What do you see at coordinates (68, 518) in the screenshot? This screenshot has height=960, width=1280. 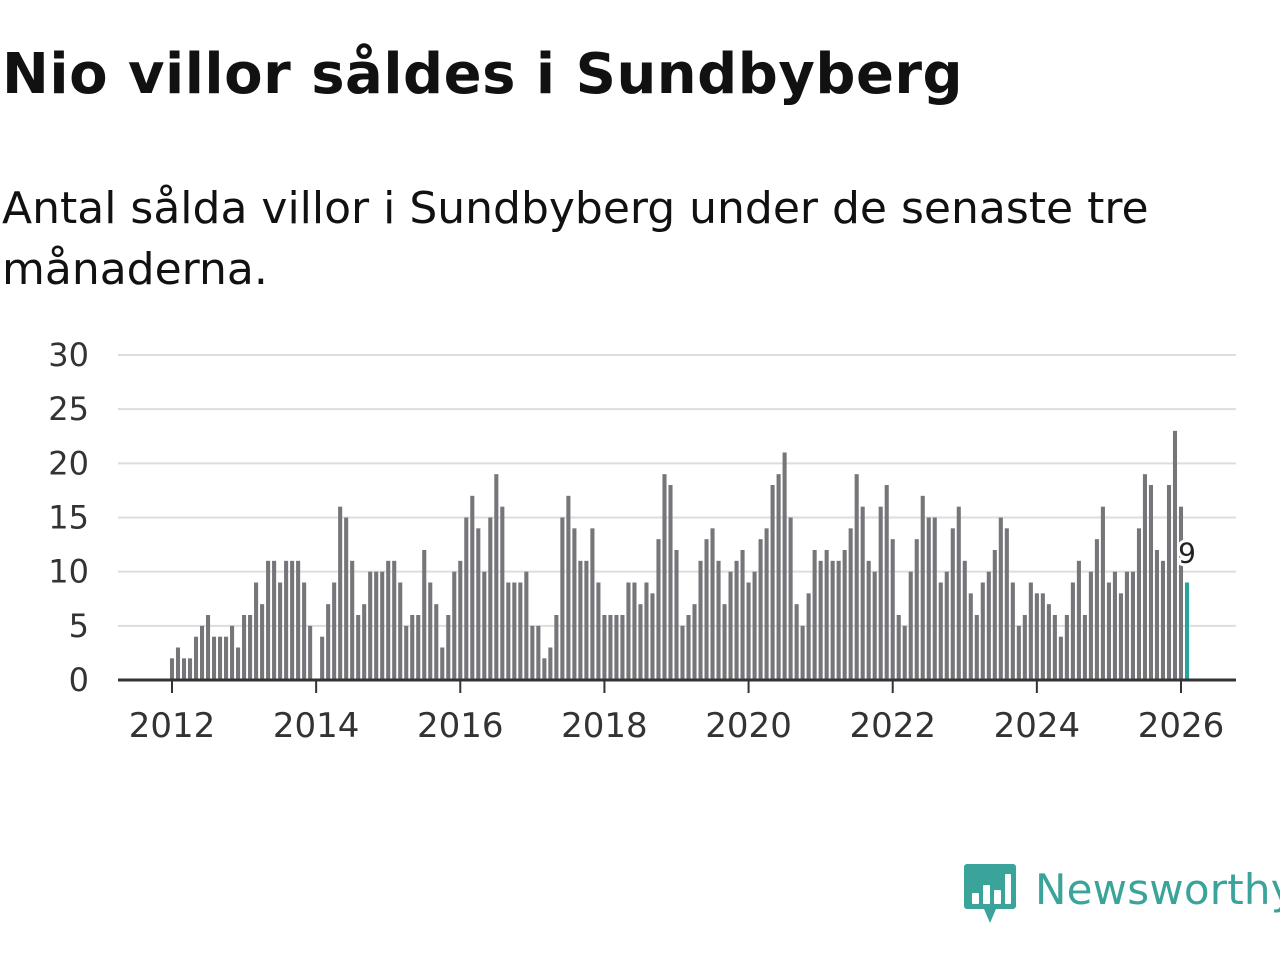 I see `y-tick-label: 15` at bounding box center [68, 518].